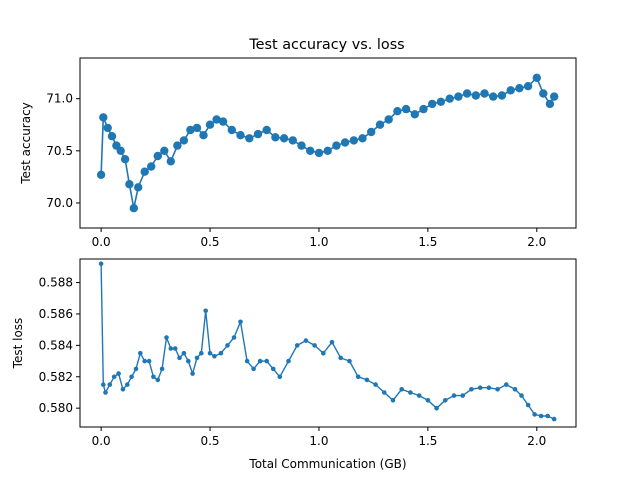  Describe the element at coordinates (318, 441) in the screenshot. I see `loss-x-tick-label: 1.0` at that location.